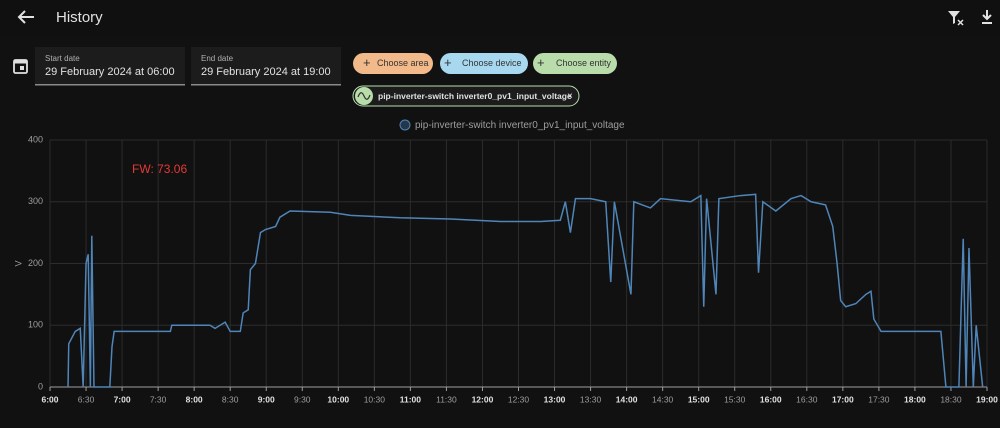 This screenshot has height=428, width=1000. Describe the element at coordinates (159, 169) in the screenshot. I see `annotation: FW: 73.06` at that location.